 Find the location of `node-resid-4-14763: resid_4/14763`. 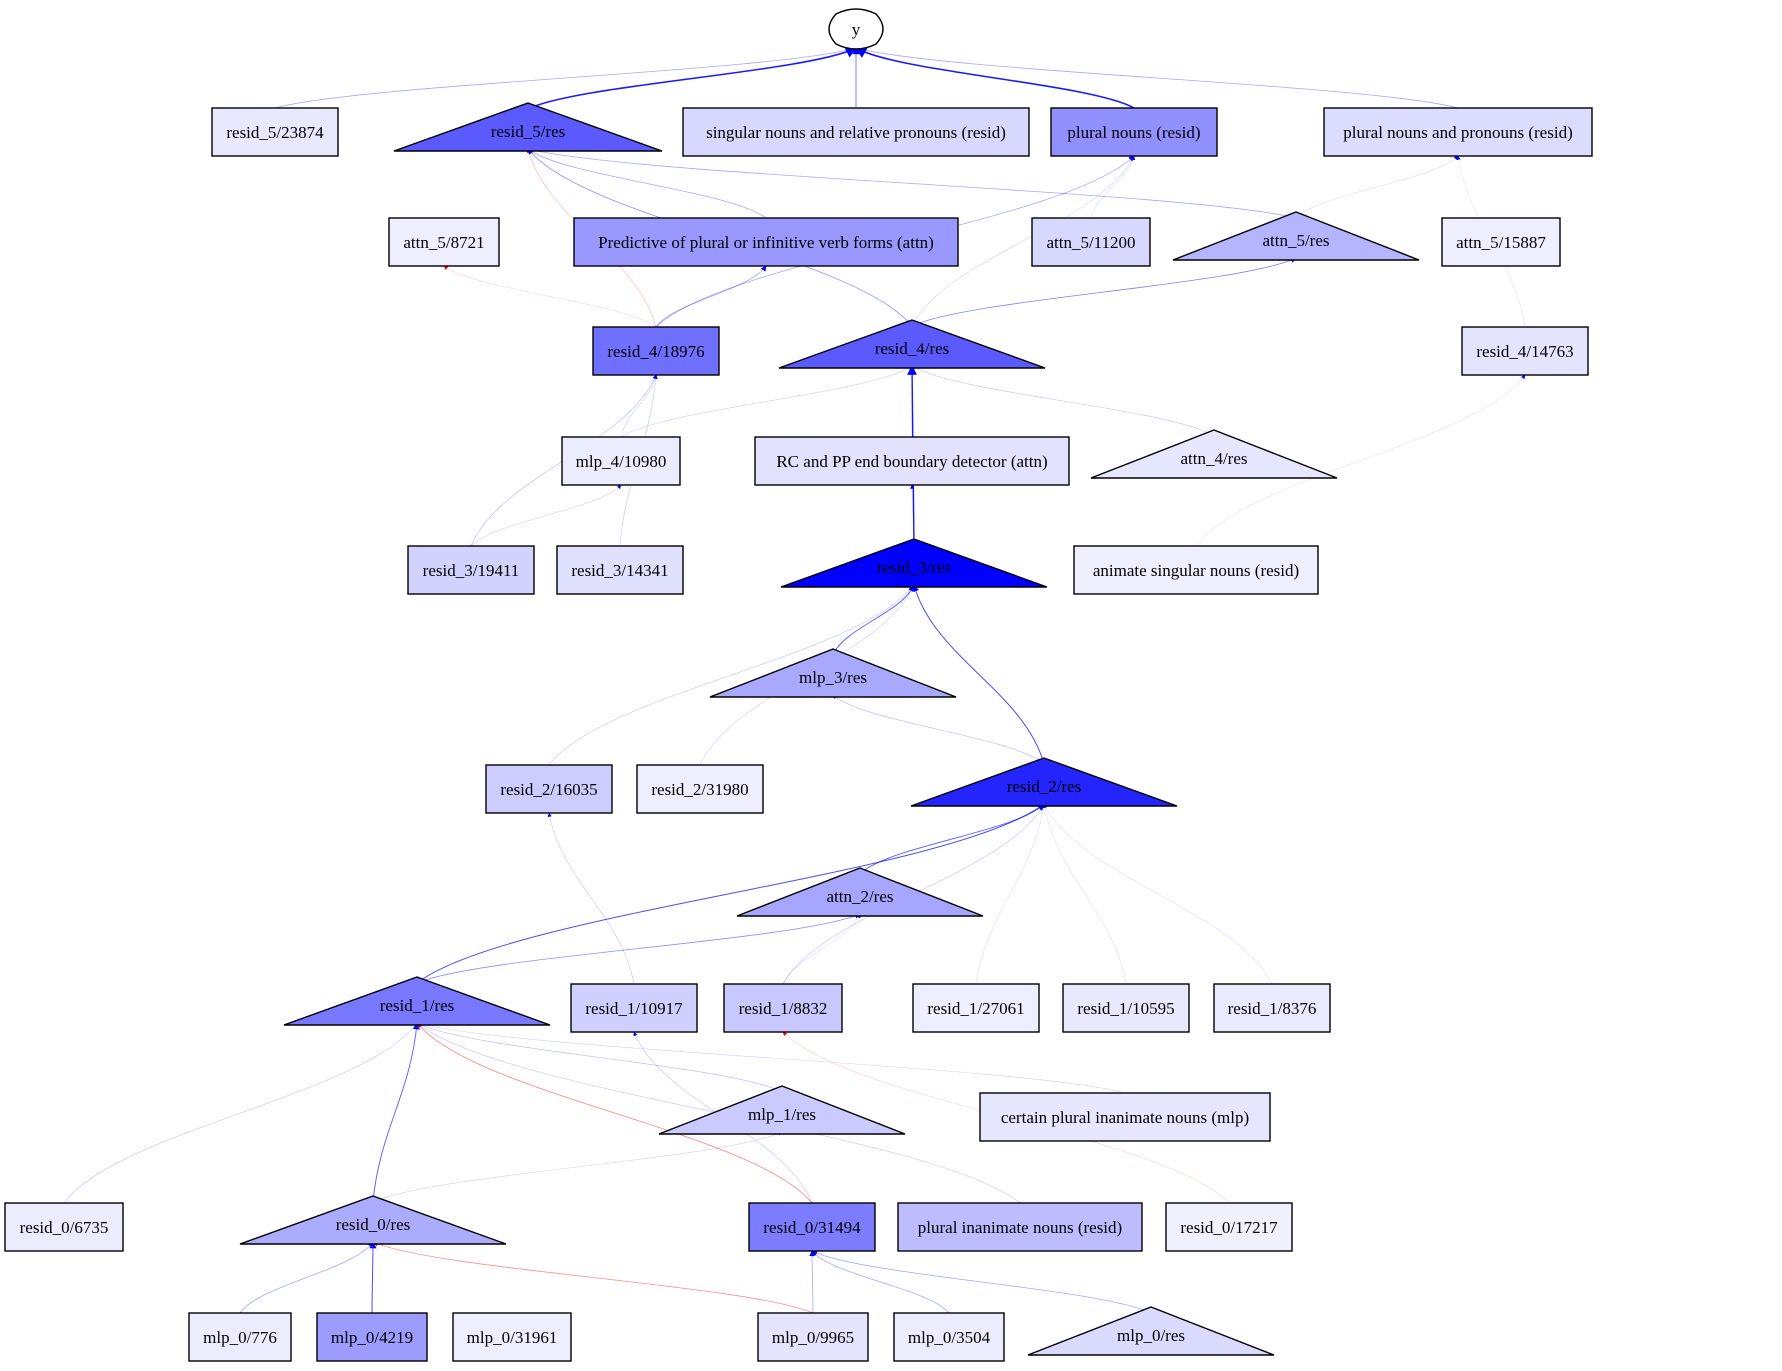

node-resid-4-14763: resid_4/14763 is located at coordinates (1525, 351).